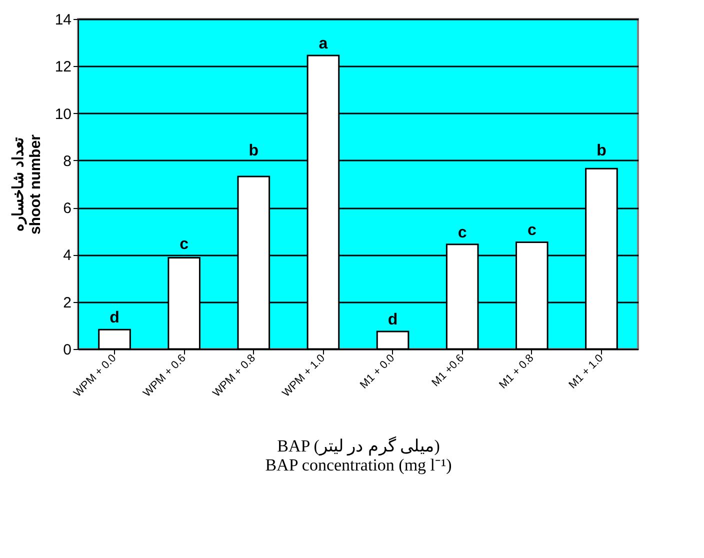  What do you see at coordinates (67, 255) in the screenshot?
I see `y-tick-label: 4` at bounding box center [67, 255].